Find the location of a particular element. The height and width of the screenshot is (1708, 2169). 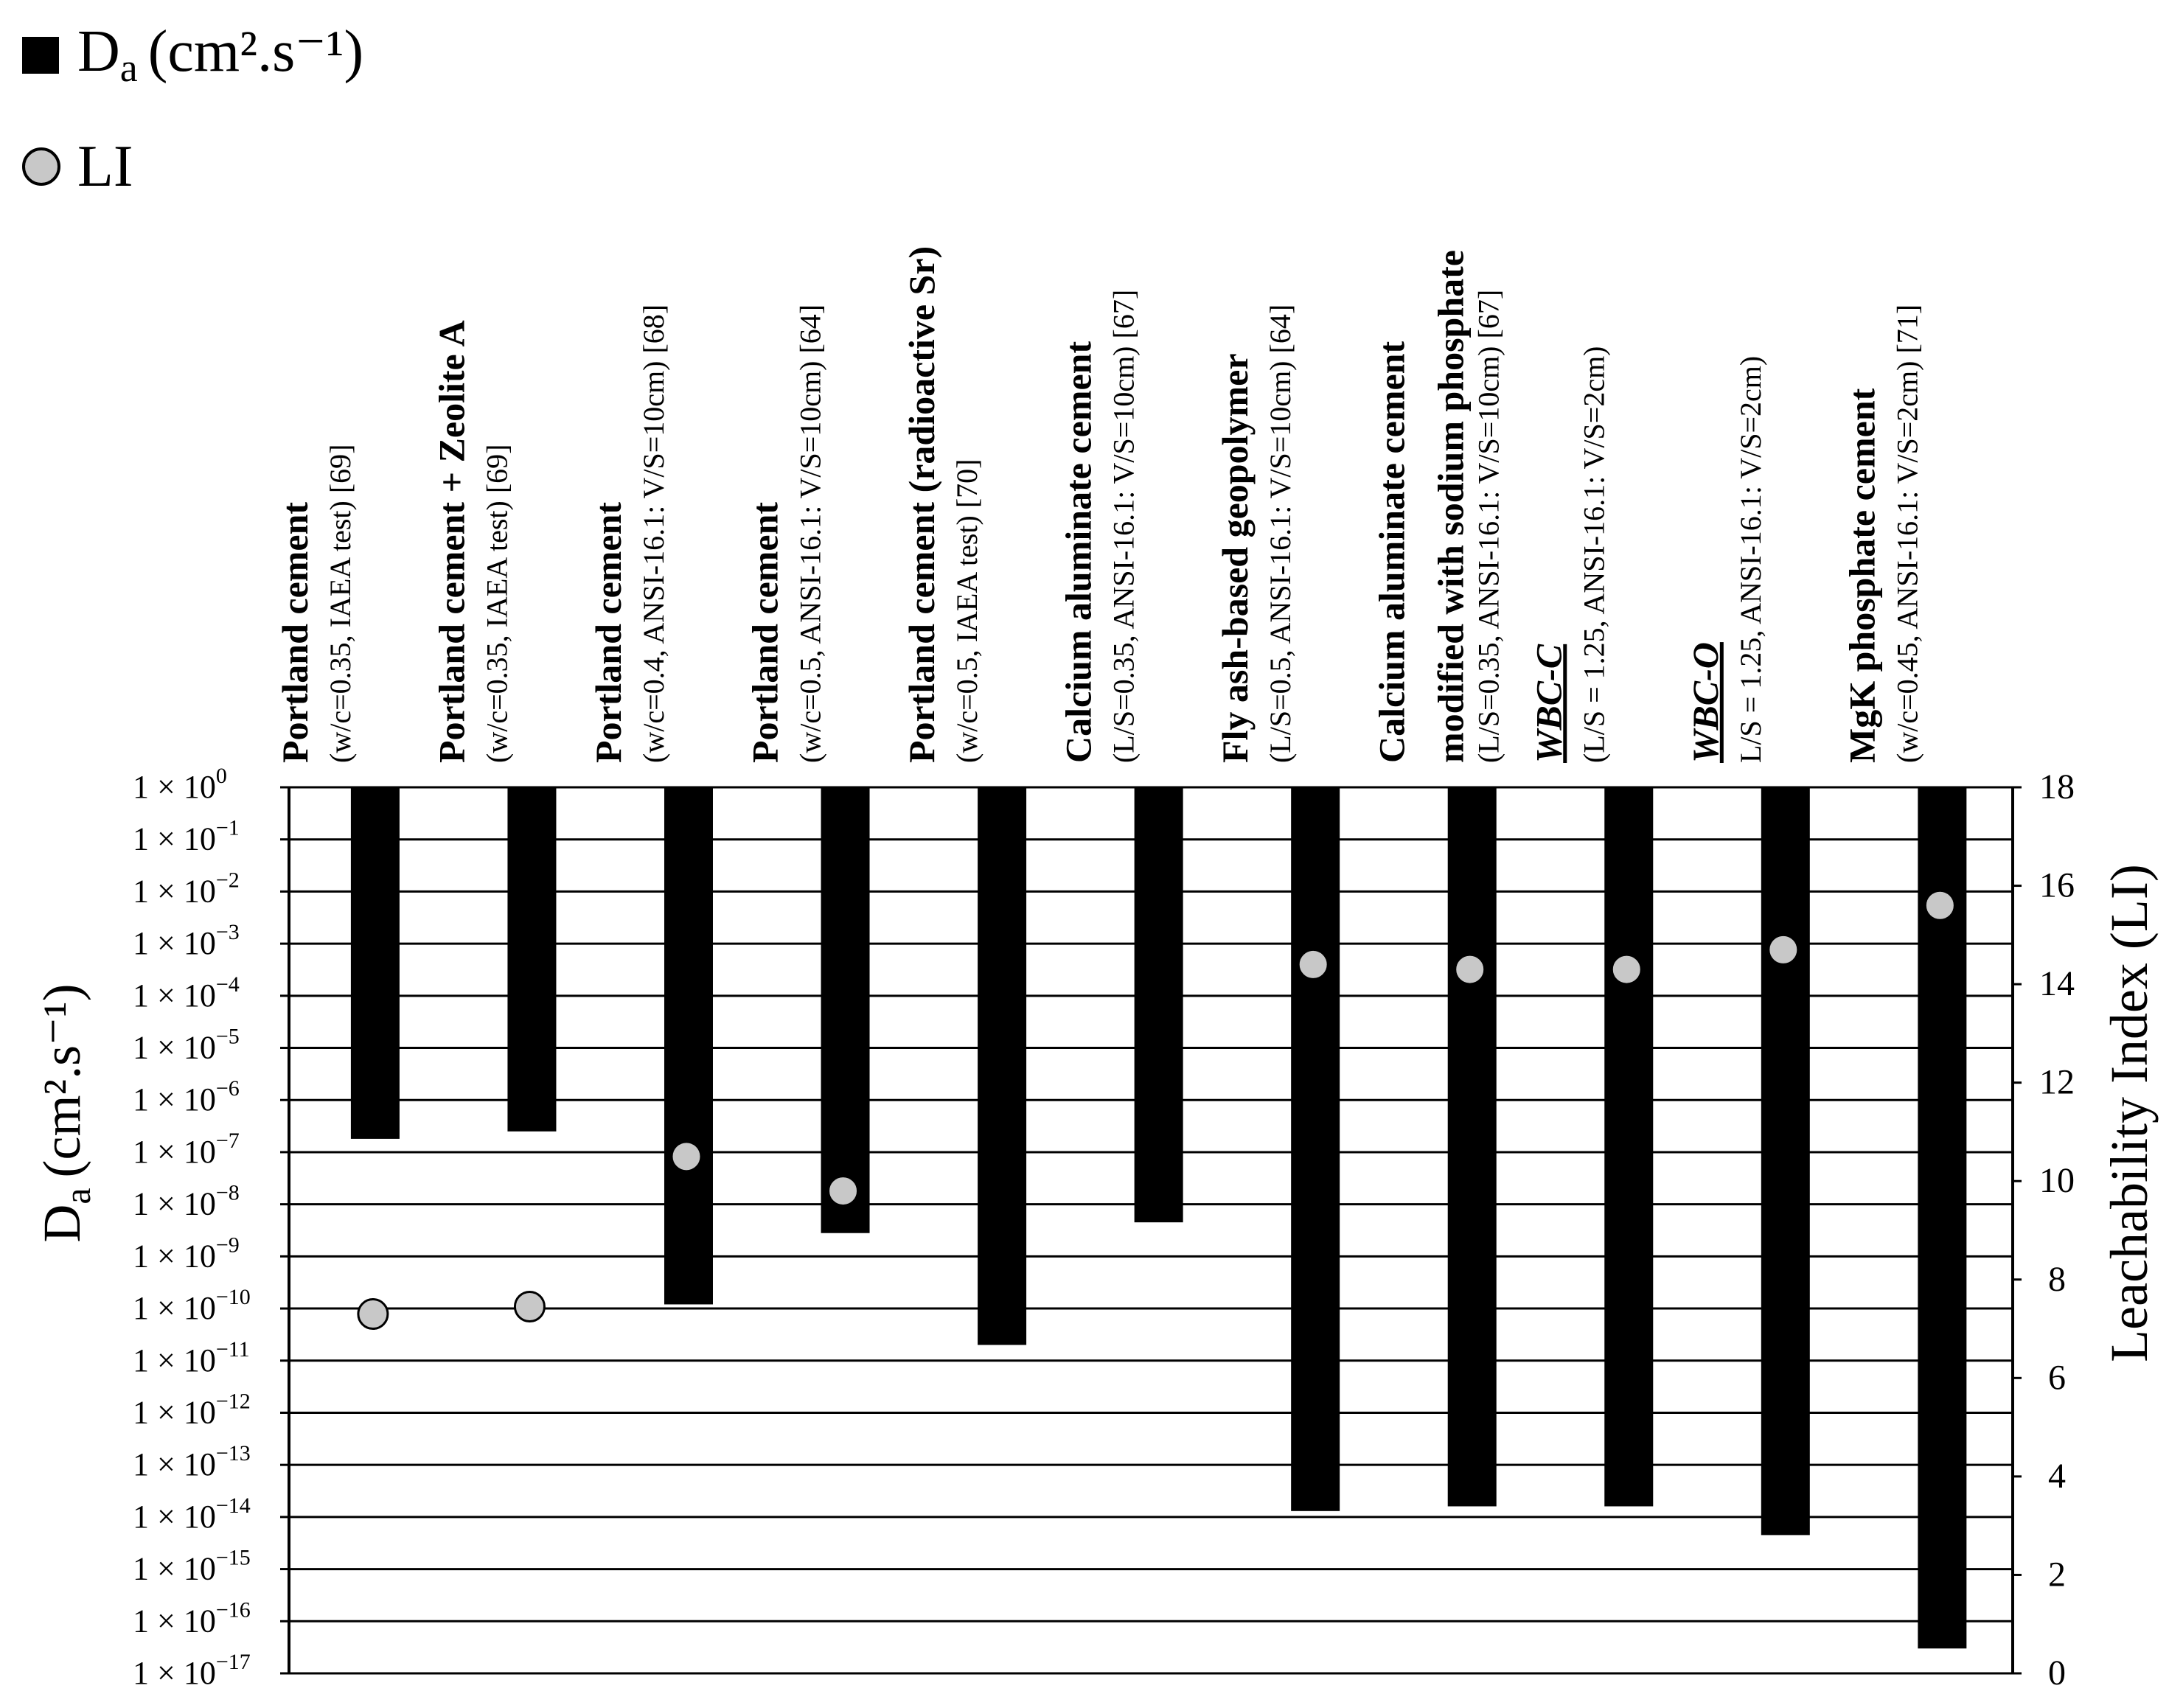

right-tick-label: 14 is located at coordinates (2057, 983).